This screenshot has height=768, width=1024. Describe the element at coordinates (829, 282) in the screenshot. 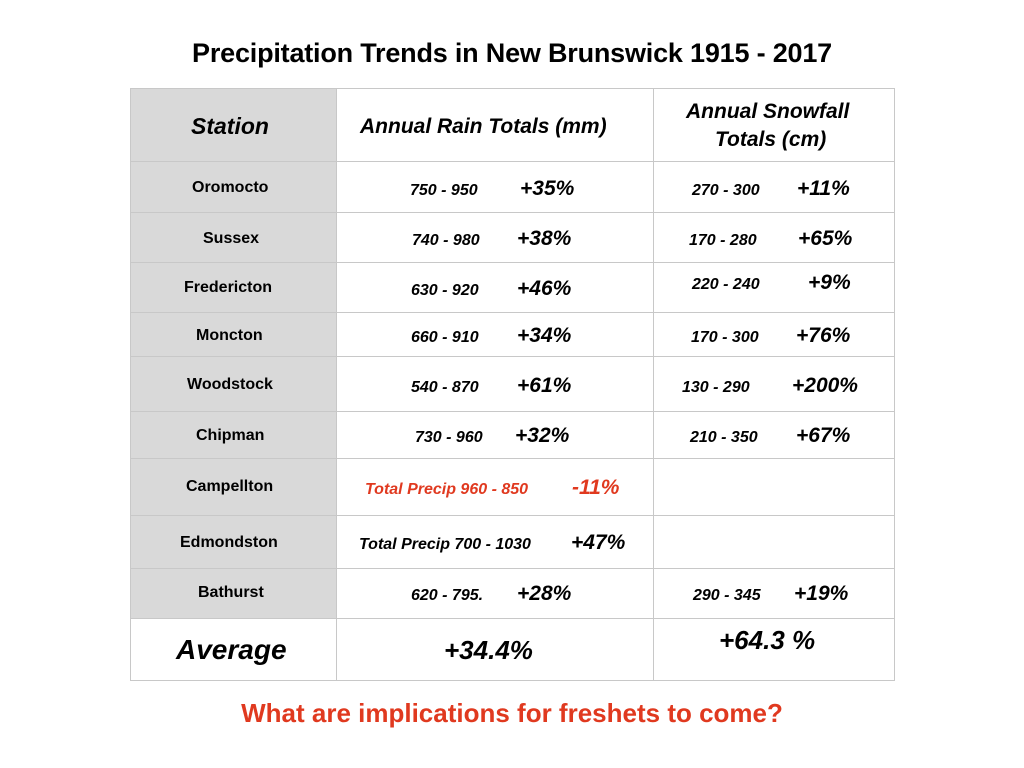

I see `snow-percent: +9%` at that location.